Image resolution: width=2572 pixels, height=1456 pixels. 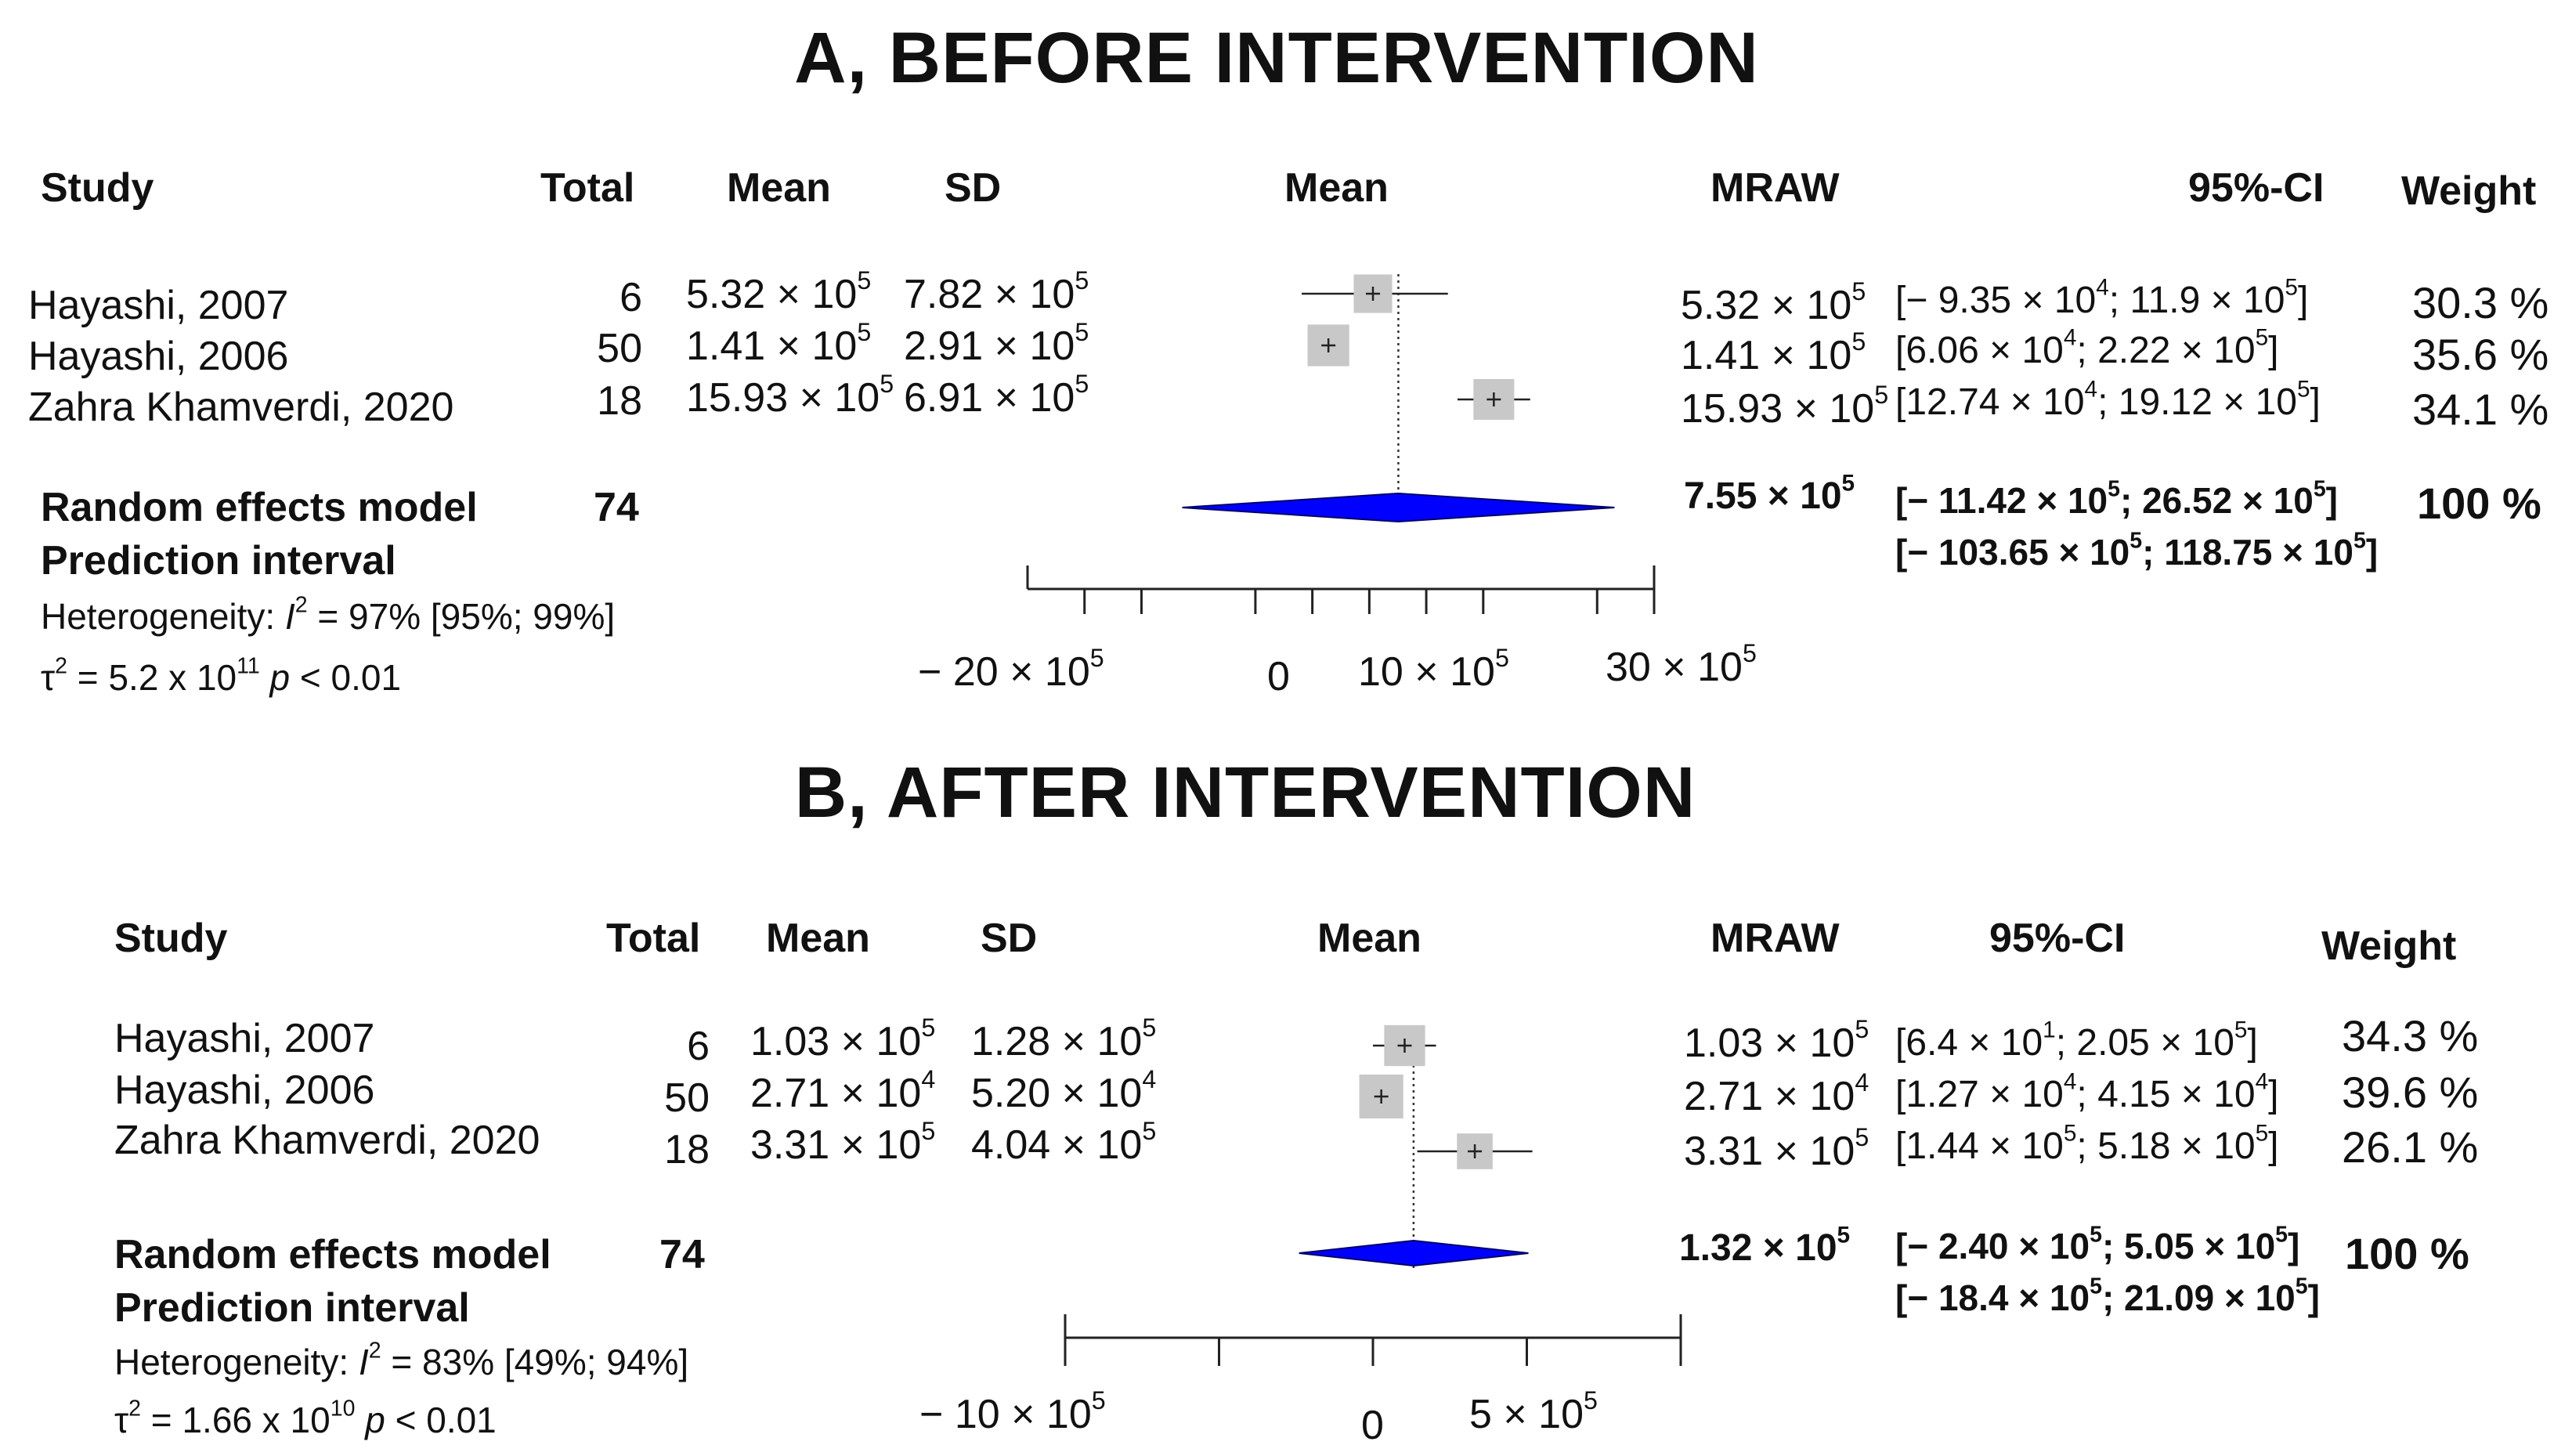 I want to click on study-mraw: 3.31 × 10⁵, so click(x=1776, y=1148).